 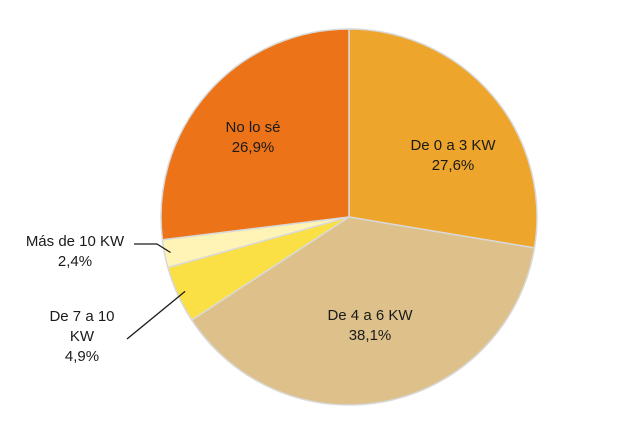 I want to click on slice-label-0-value: 27,6%, so click(x=453, y=165).